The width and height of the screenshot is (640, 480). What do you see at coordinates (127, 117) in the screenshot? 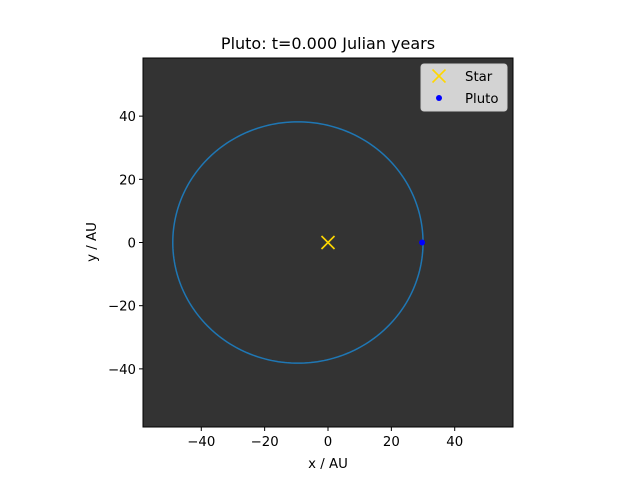
I see `y-tick-label: 40` at bounding box center [127, 117].